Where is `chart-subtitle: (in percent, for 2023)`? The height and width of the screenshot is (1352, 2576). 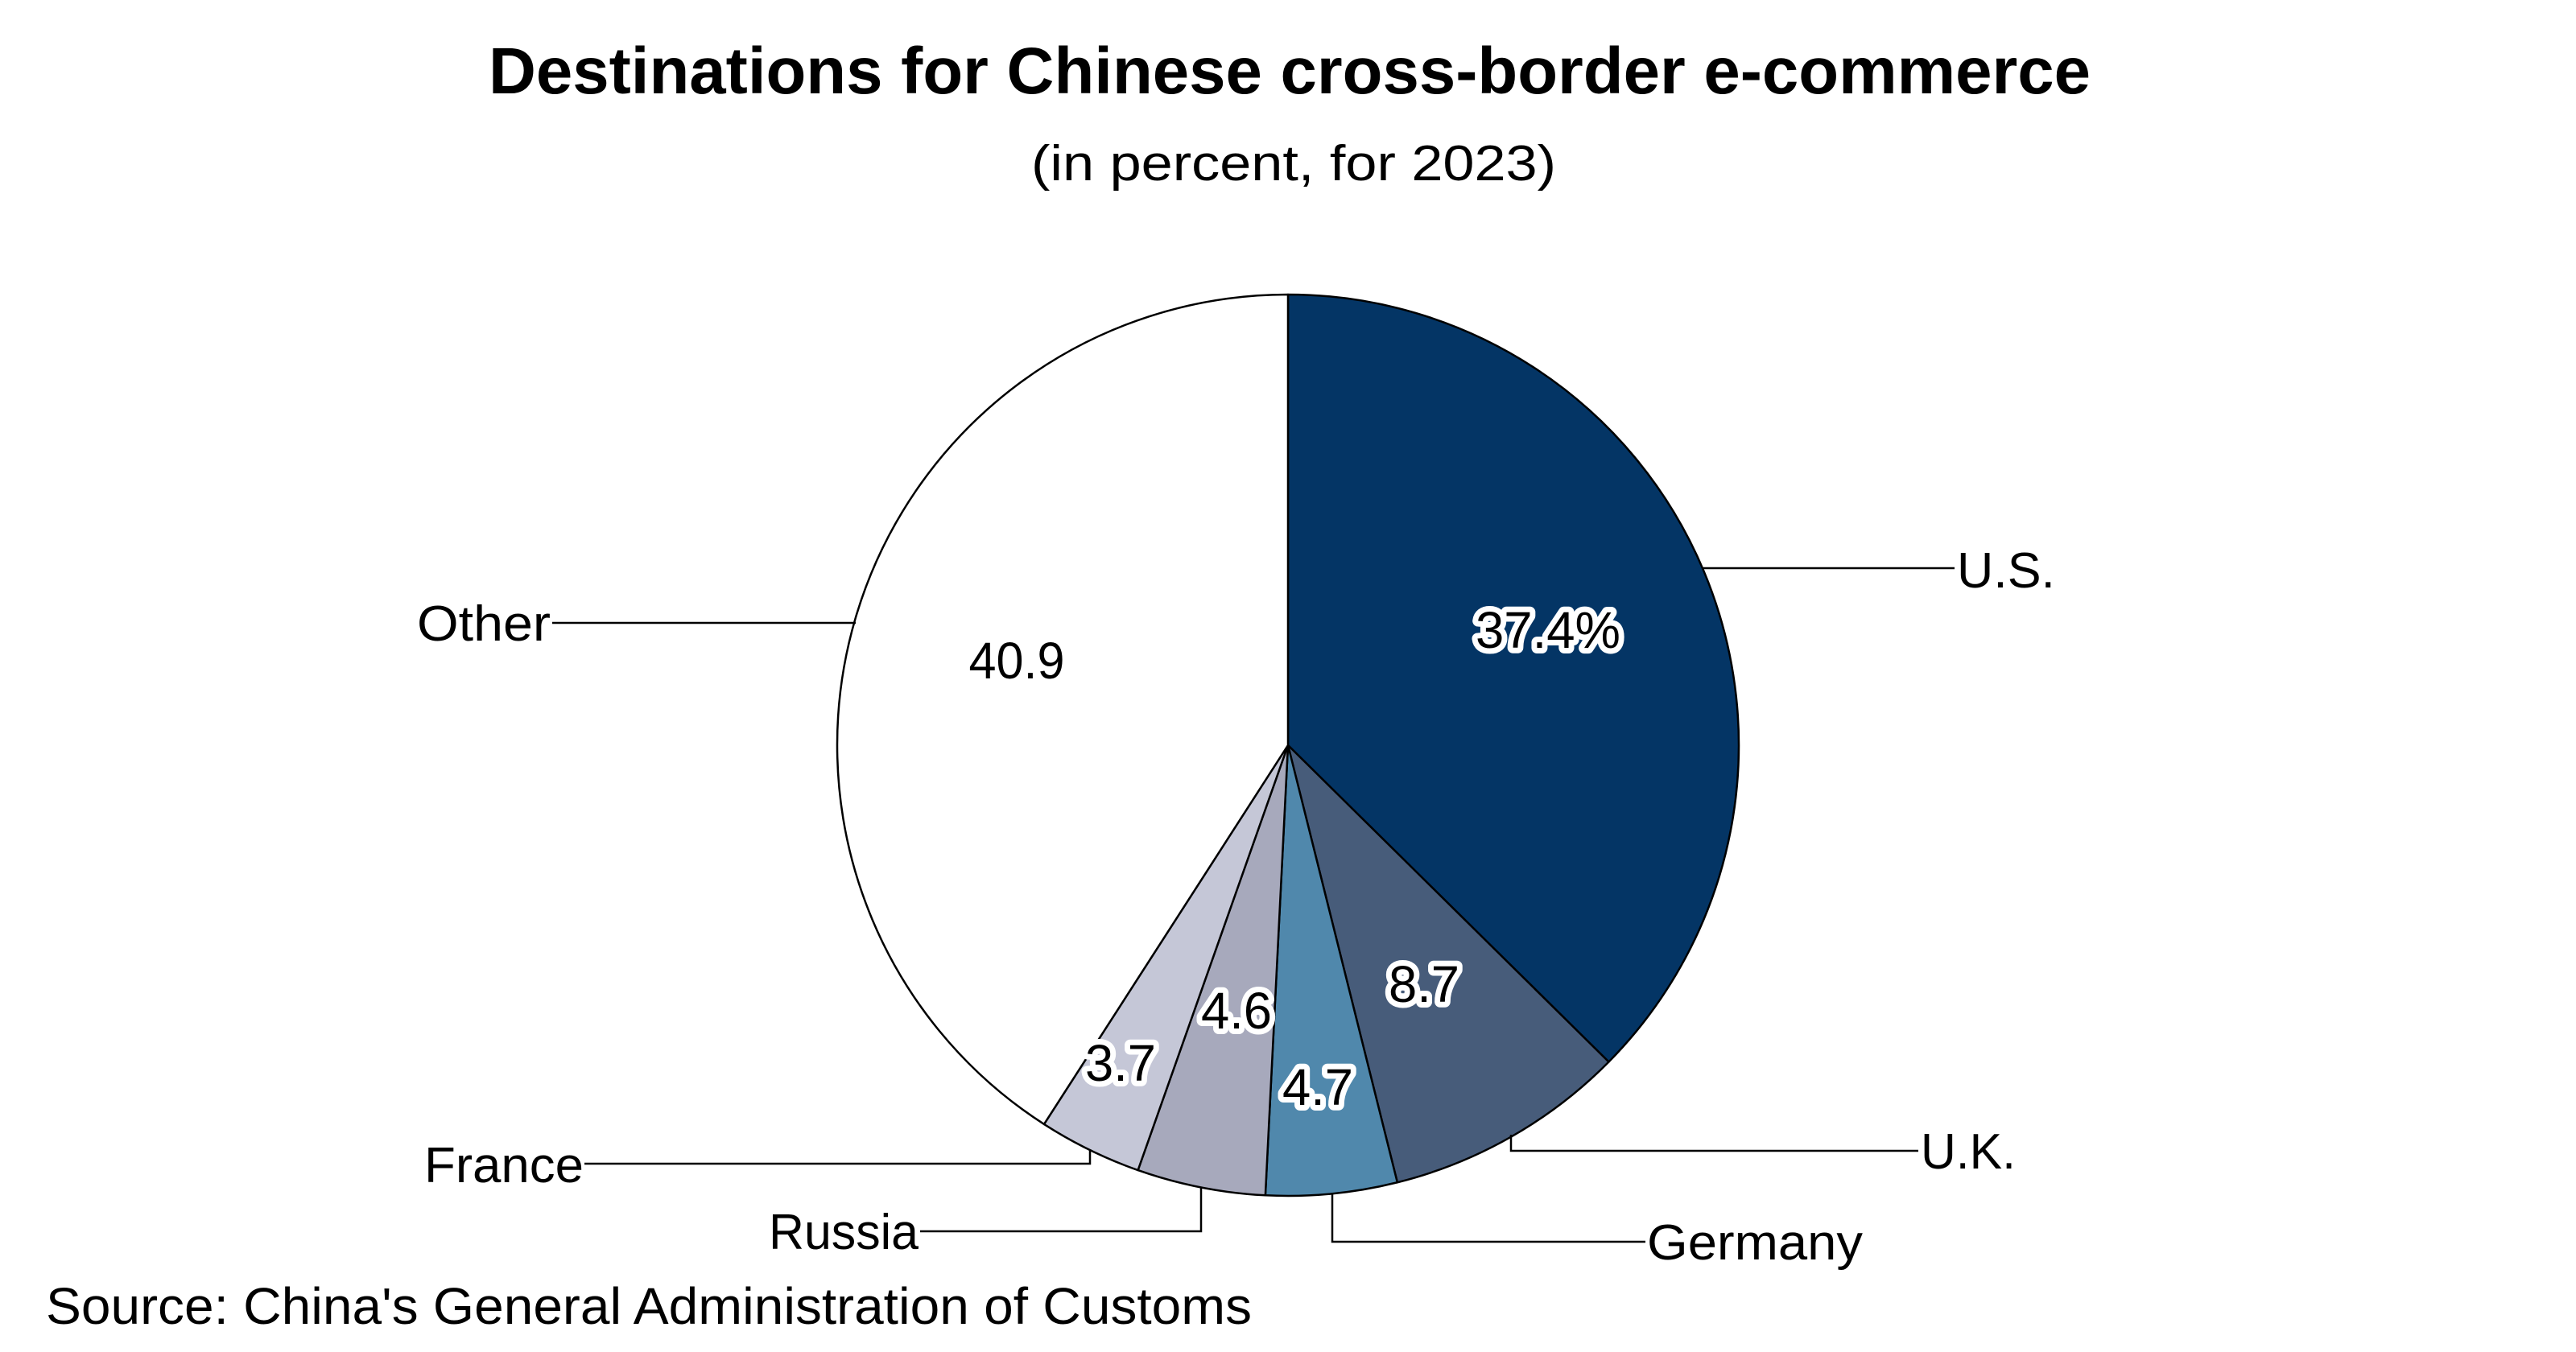
chart-subtitle: (in percent, for 2023) is located at coordinates (1293, 164).